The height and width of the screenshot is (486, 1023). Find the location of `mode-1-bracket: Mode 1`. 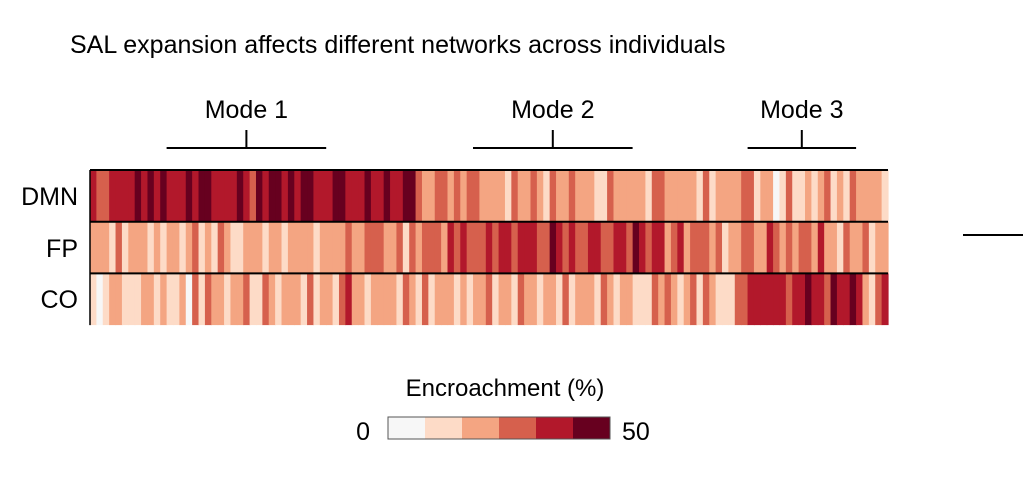

mode-1-bracket: Mode 1 is located at coordinates (246, 122).